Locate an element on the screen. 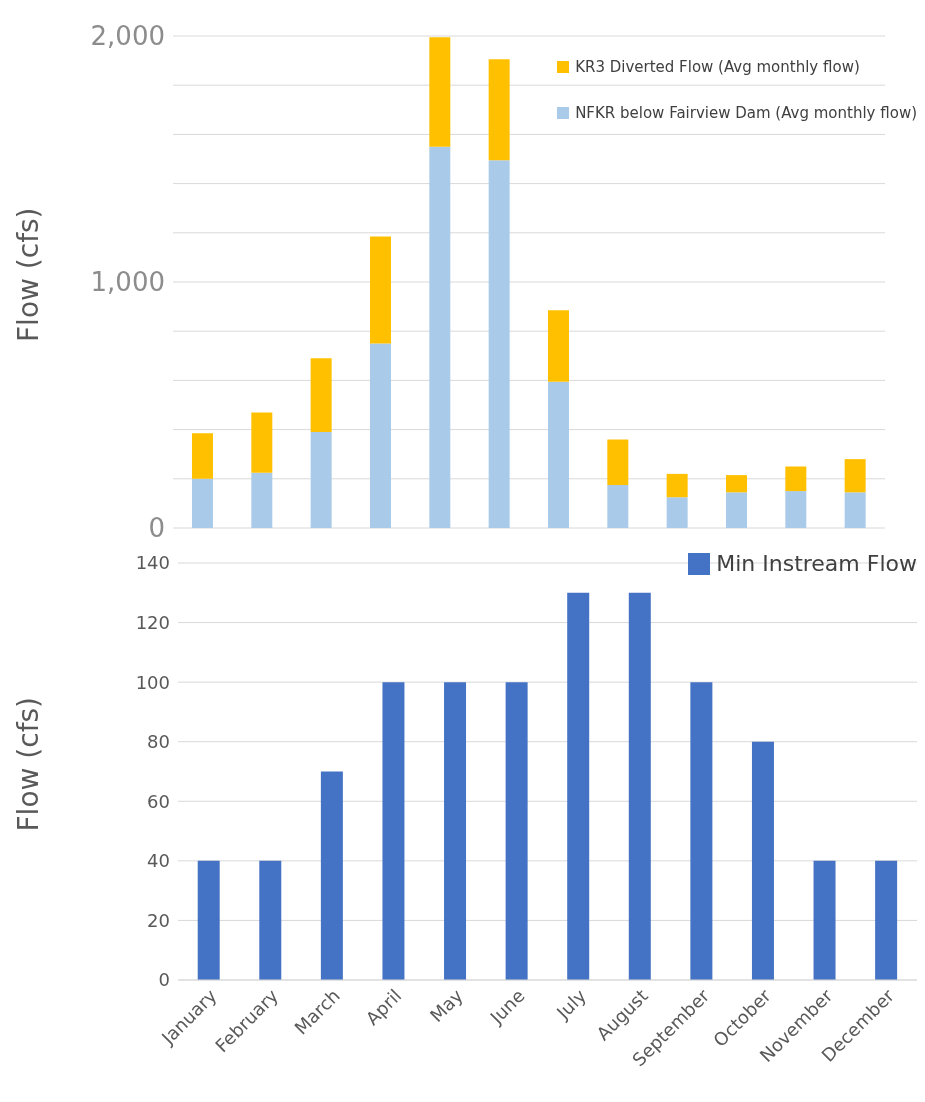  legend-label: NFKR below Fairview Dam (Avg monthly flow) is located at coordinates (746, 113).